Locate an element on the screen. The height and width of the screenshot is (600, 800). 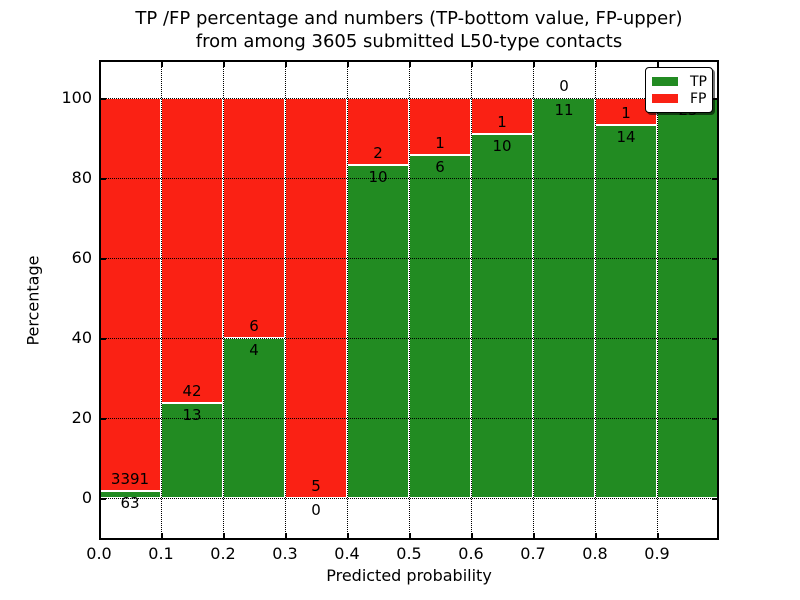
fp-count-label: 42 is located at coordinates (192, 391).